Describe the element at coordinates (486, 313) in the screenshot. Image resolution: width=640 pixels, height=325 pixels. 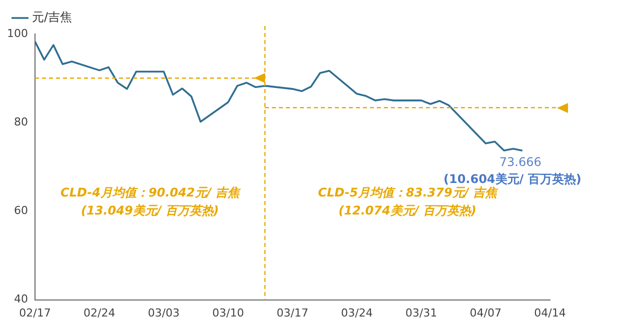
I see `x-tick-label: 04/07` at that location.